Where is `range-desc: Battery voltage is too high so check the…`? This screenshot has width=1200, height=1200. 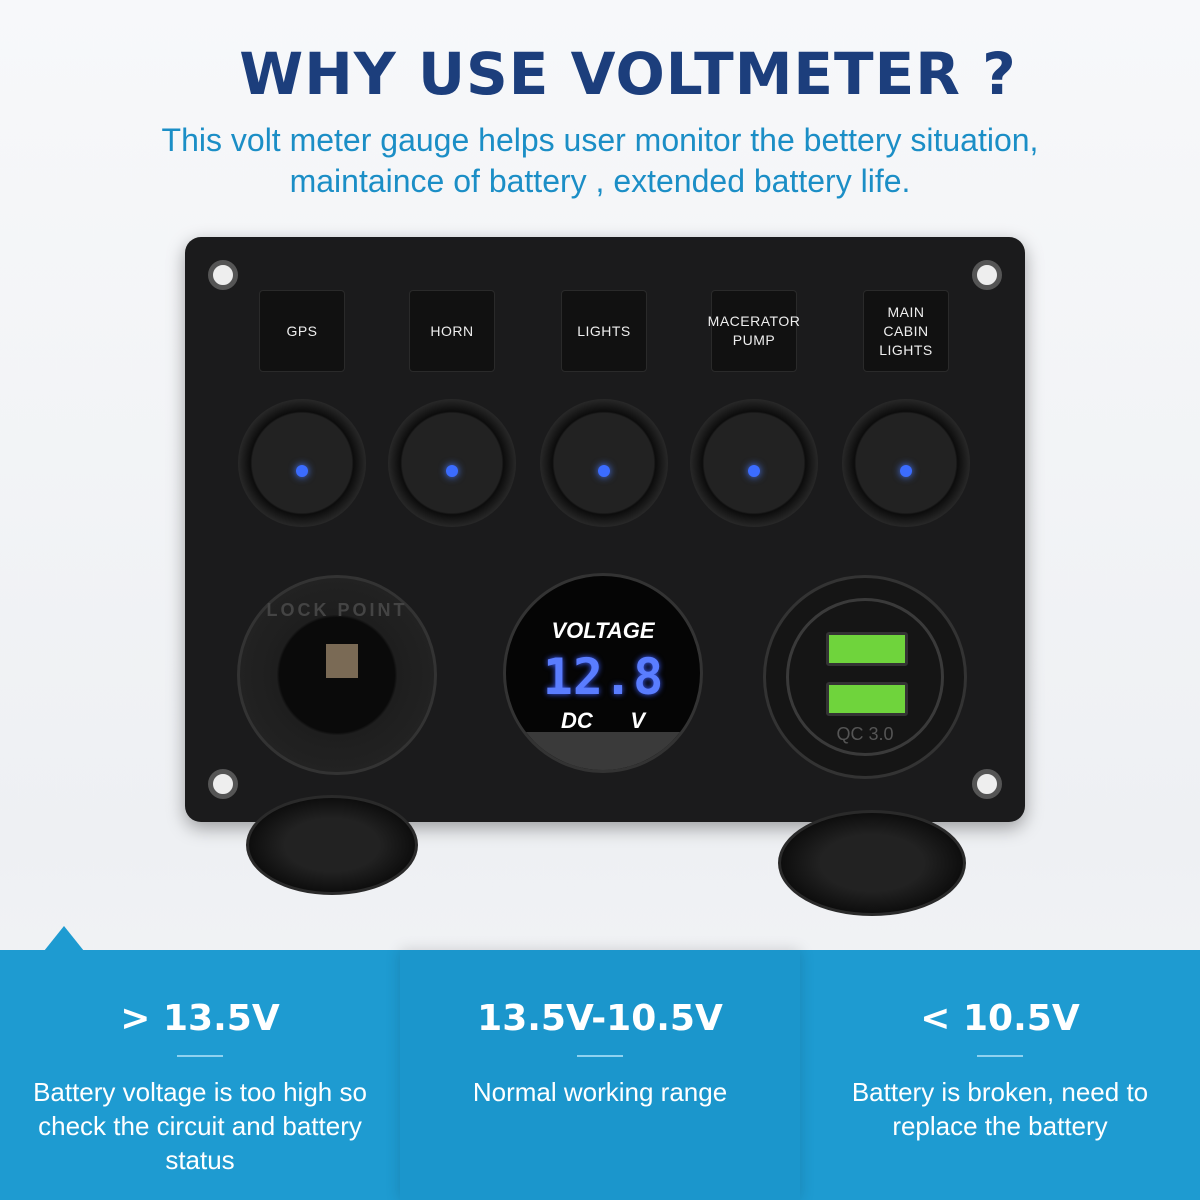 range-desc: Battery voltage is too high so check the… is located at coordinates (200, 1126).